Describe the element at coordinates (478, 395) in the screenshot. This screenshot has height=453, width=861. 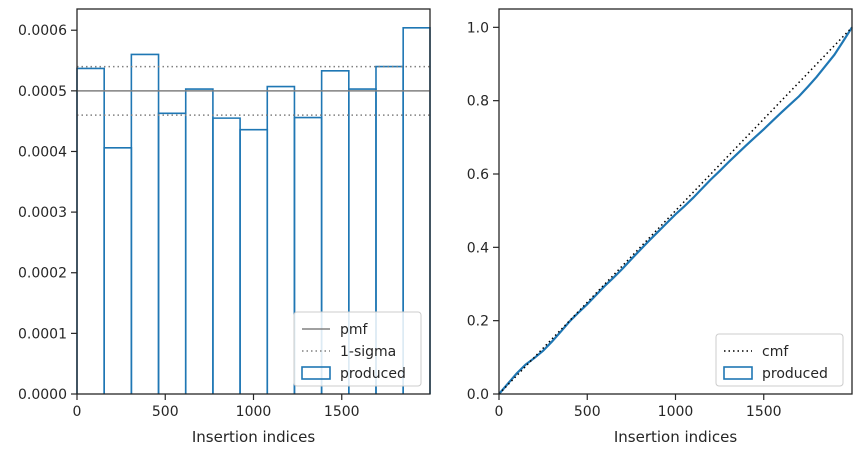
I see `y-tick-label: 0.0` at that location.